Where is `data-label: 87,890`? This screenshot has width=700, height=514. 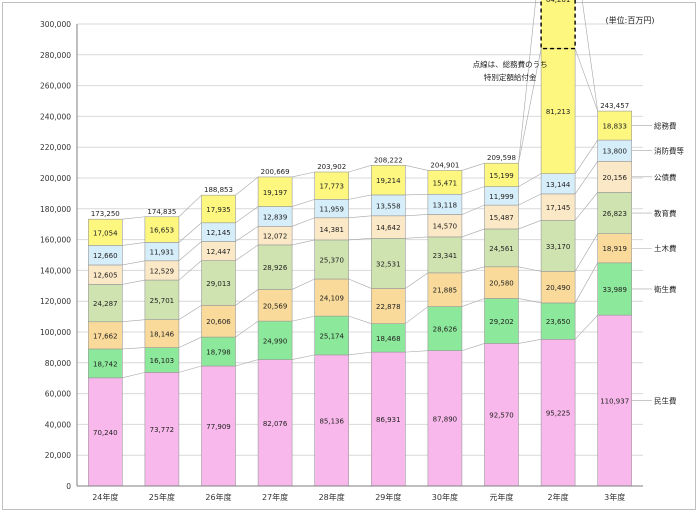 data-label: 87,890 is located at coordinates (445, 419).